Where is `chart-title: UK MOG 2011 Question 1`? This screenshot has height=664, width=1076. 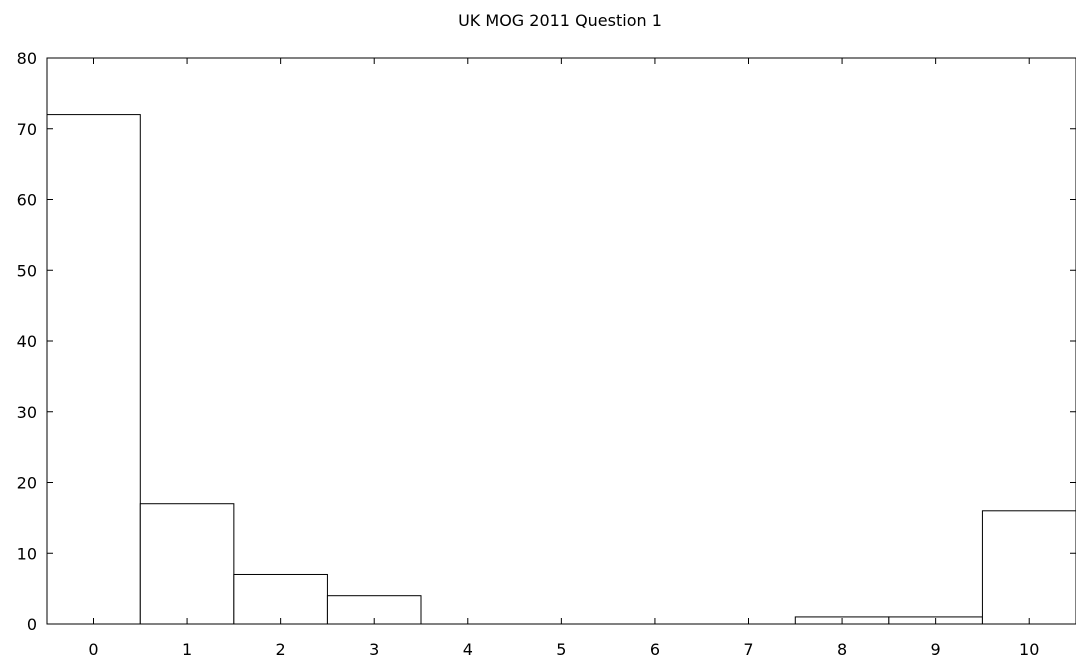 chart-title: UK MOG 2011 Question 1 is located at coordinates (560, 20).